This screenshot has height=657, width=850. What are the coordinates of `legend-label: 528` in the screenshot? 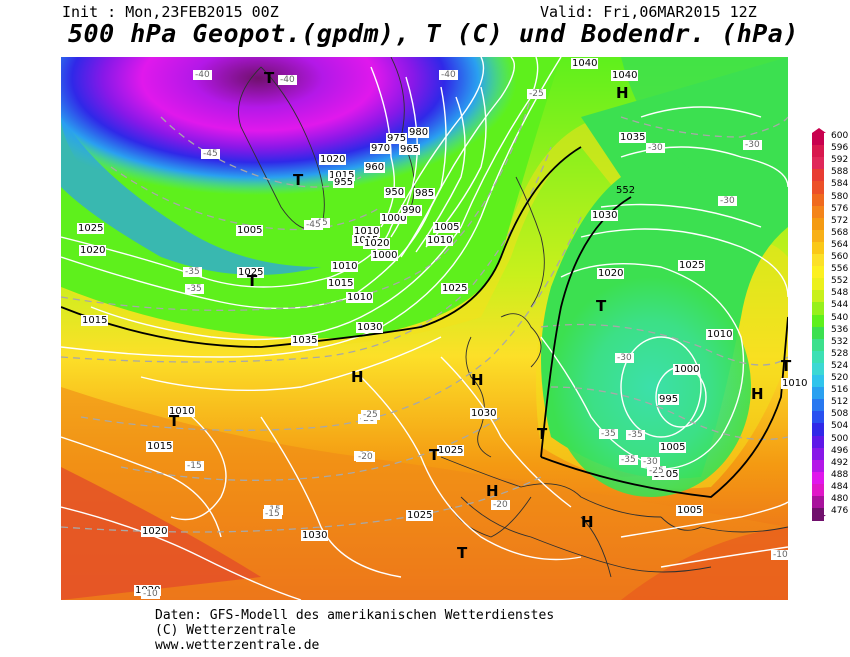 It's located at (840, 353).